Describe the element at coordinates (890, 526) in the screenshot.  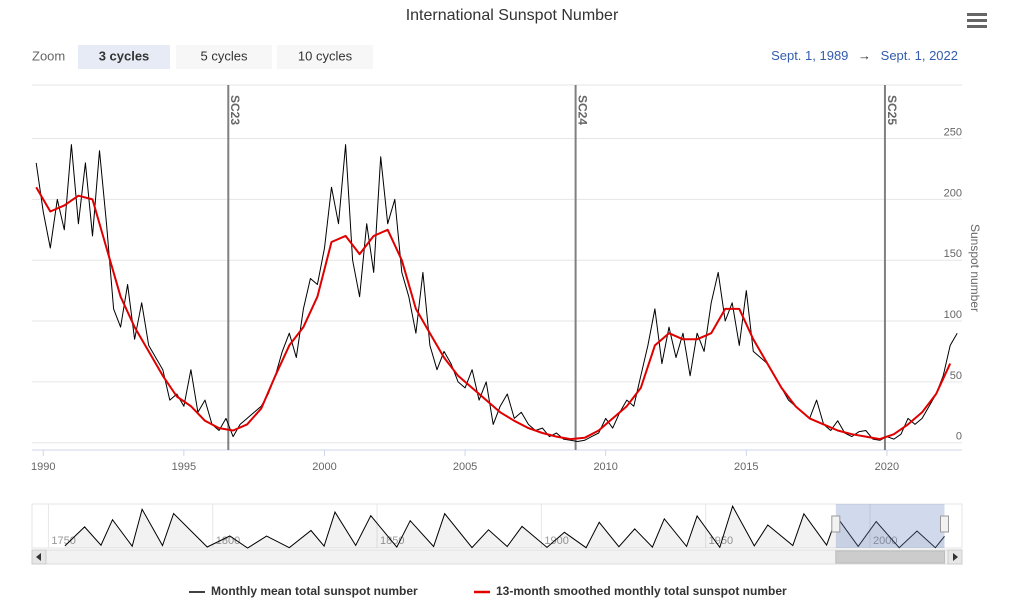
I see `navigator-selection` at that location.